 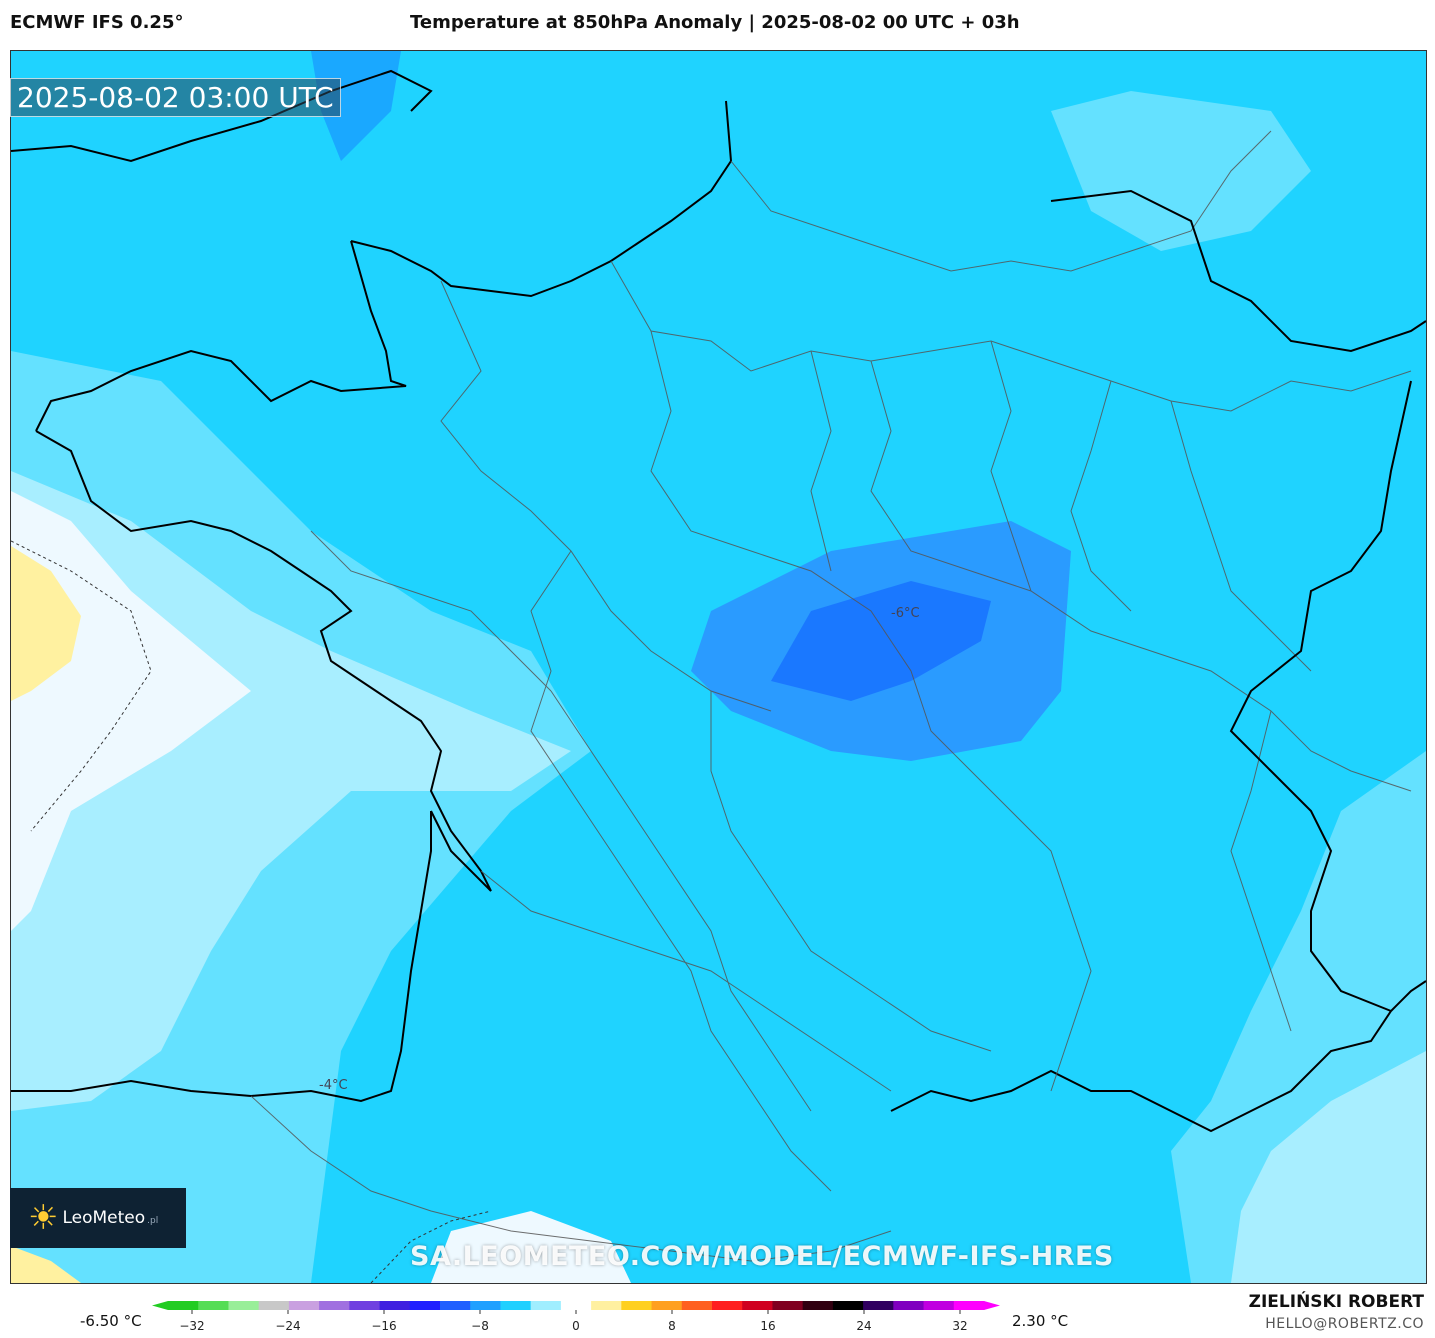 What do you see at coordinates (767, 1326) in the screenshot?
I see `colorbar-tick-label: 16` at bounding box center [767, 1326].